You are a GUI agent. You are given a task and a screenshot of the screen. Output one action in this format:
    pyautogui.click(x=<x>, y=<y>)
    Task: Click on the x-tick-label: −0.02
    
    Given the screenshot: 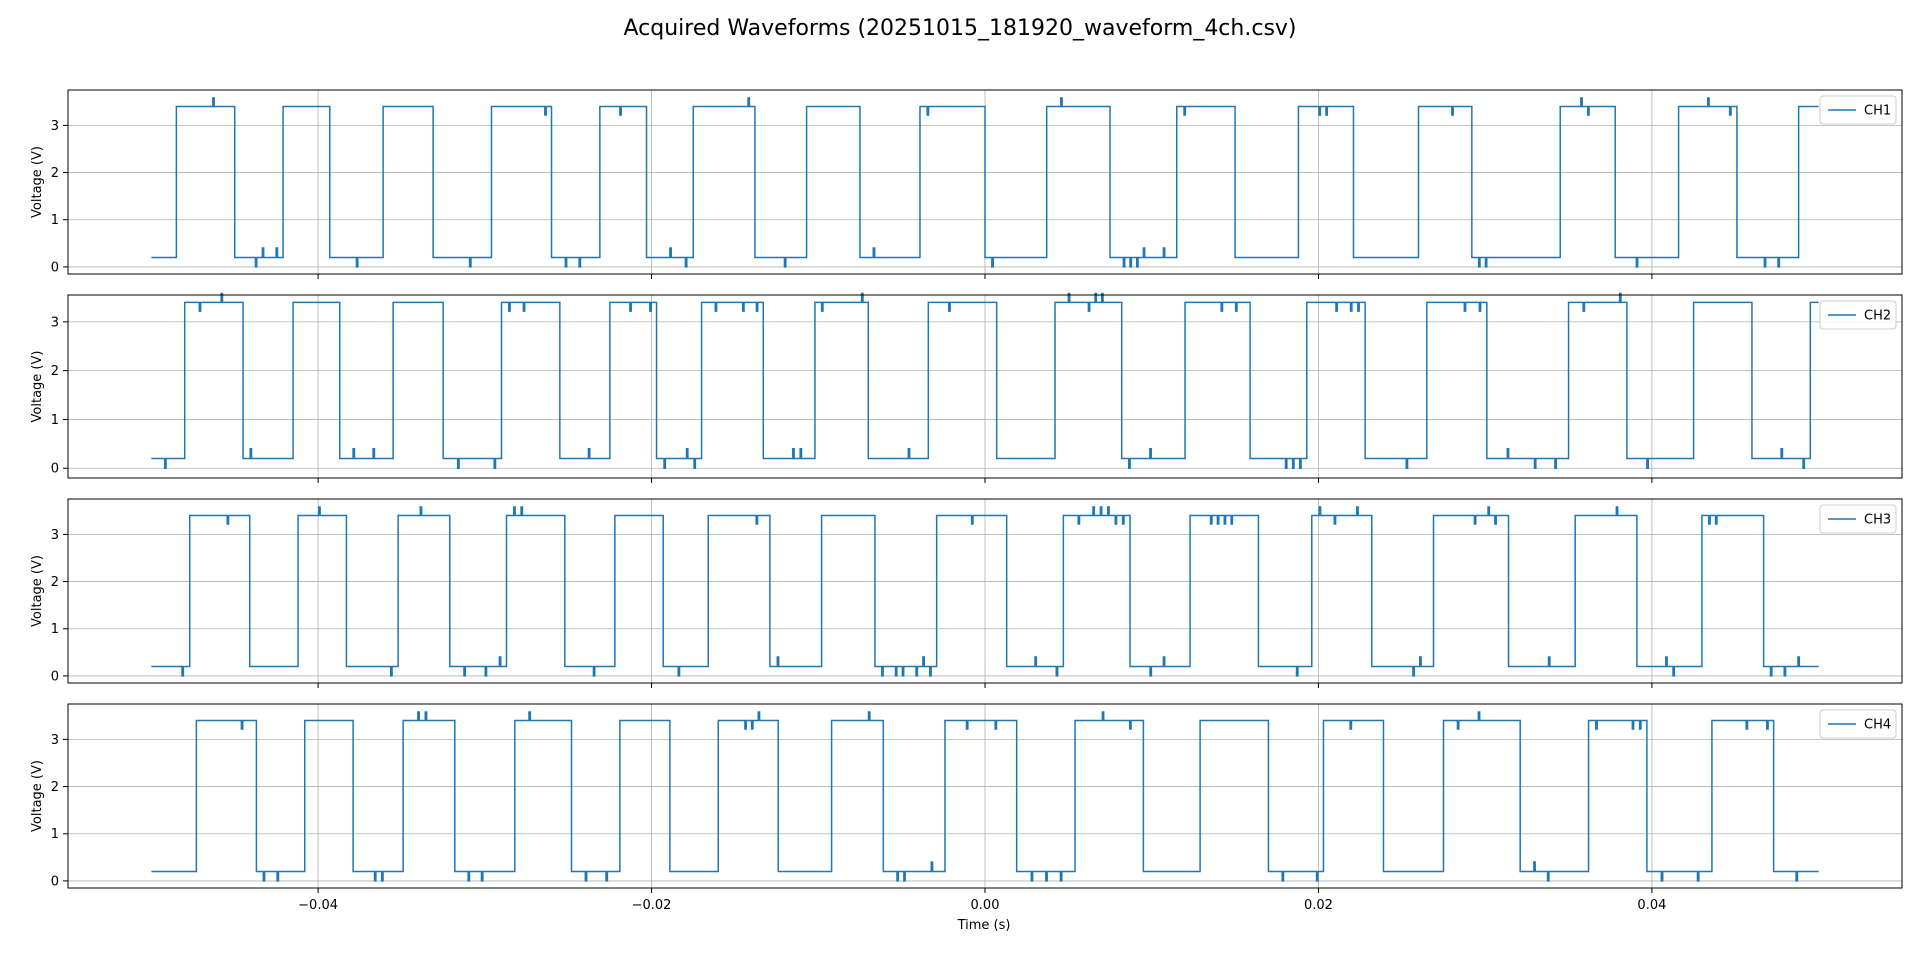 What is the action you would take?
    pyautogui.click(x=652, y=905)
    